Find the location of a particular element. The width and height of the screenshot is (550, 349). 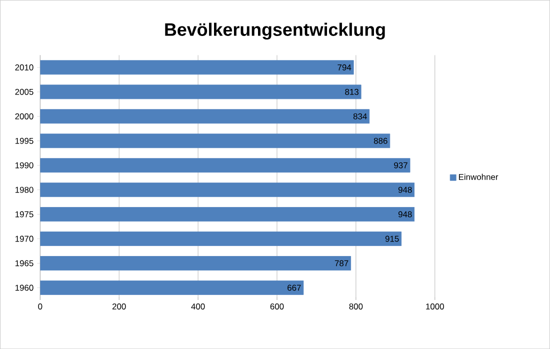

y-tick-label: 2000 is located at coordinates (24, 116).